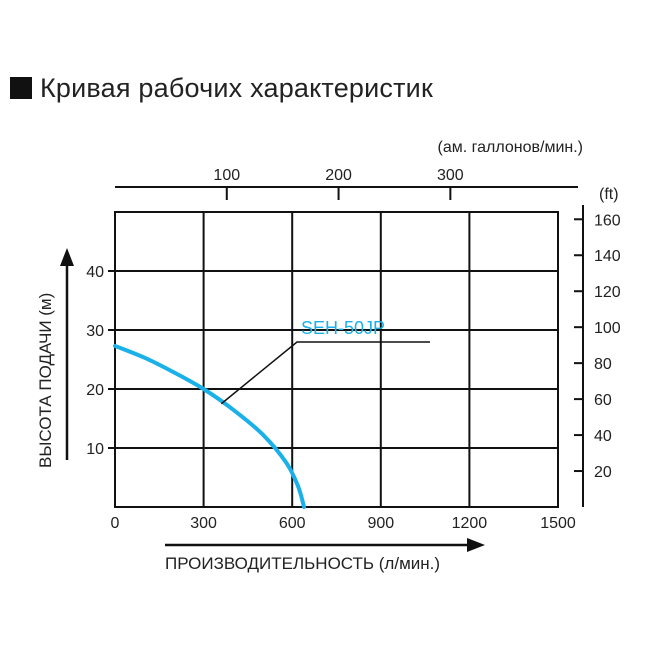 The height and width of the screenshot is (650, 650). I want to click on y-tick-label: 10, so click(95, 449).